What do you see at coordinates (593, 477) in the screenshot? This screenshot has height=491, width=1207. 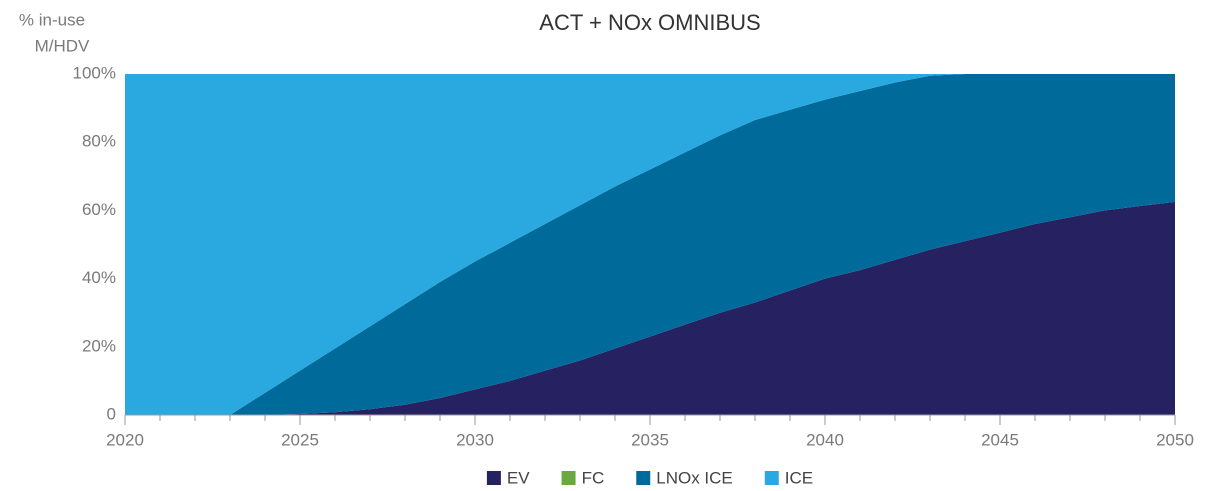 I see `legend-label: FC` at bounding box center [593, 477].